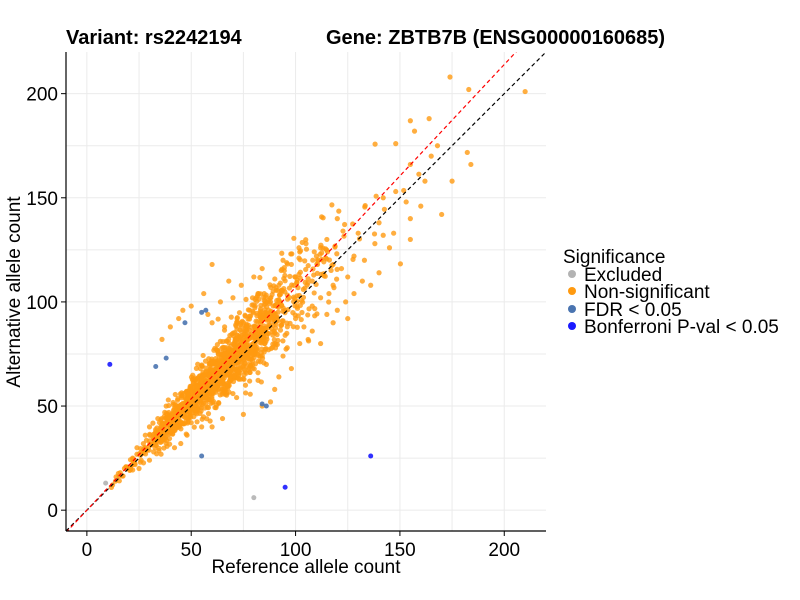 This screenshot has height=600, width=800. I want to click on y-tick-label: 200, so click(42, 95).